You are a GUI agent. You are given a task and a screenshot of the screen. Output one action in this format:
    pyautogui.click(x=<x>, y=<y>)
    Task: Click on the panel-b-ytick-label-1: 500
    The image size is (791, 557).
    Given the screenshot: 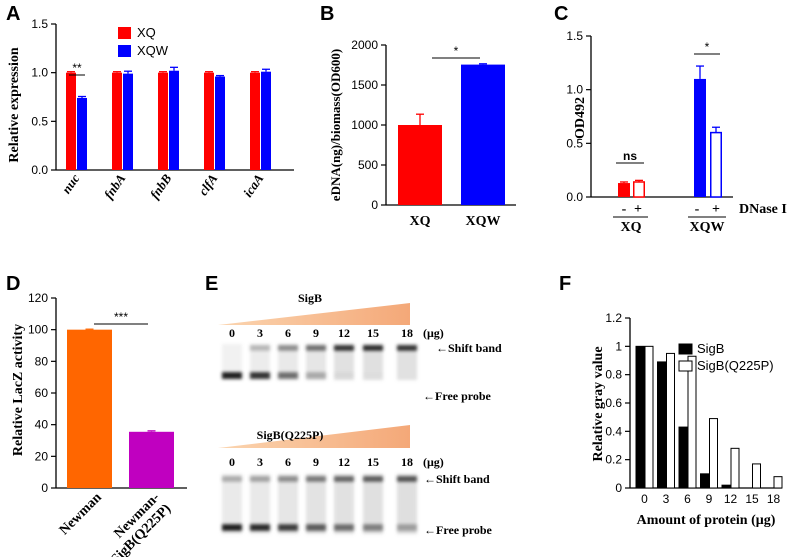 What is the action you would take?
    pyautogui.click(x=368, y=165)
    